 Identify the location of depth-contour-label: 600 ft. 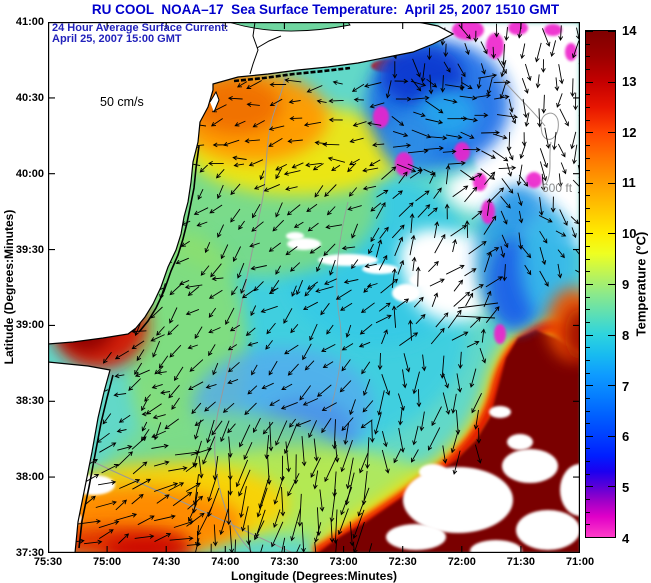
(557, 188).